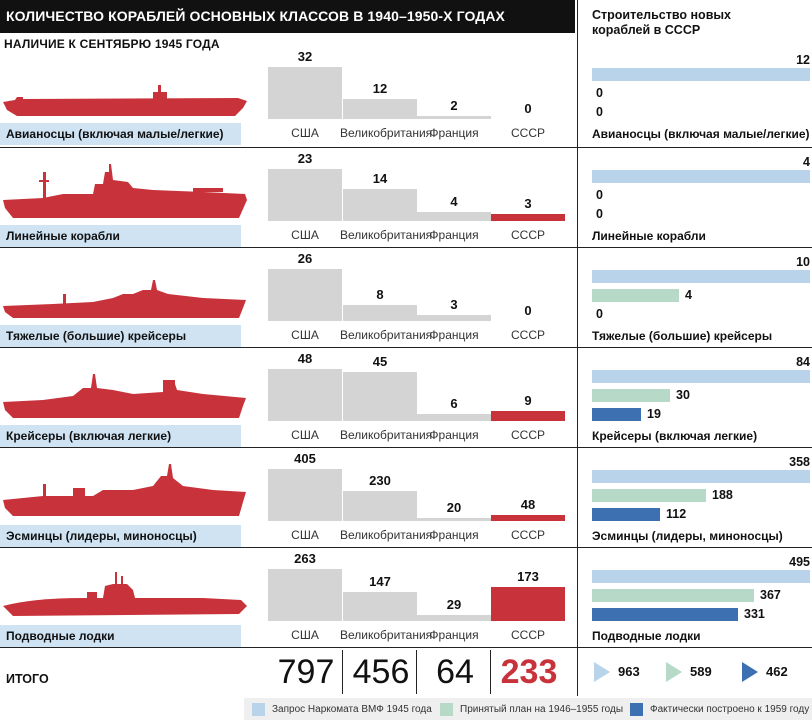 Image resolution: width=812 pixels, height=722 pixels. Describe the element at coordinates (120, 134) in the screenshot. I see `class-label: Авианосцы (включая малые/легкие)` at that location.